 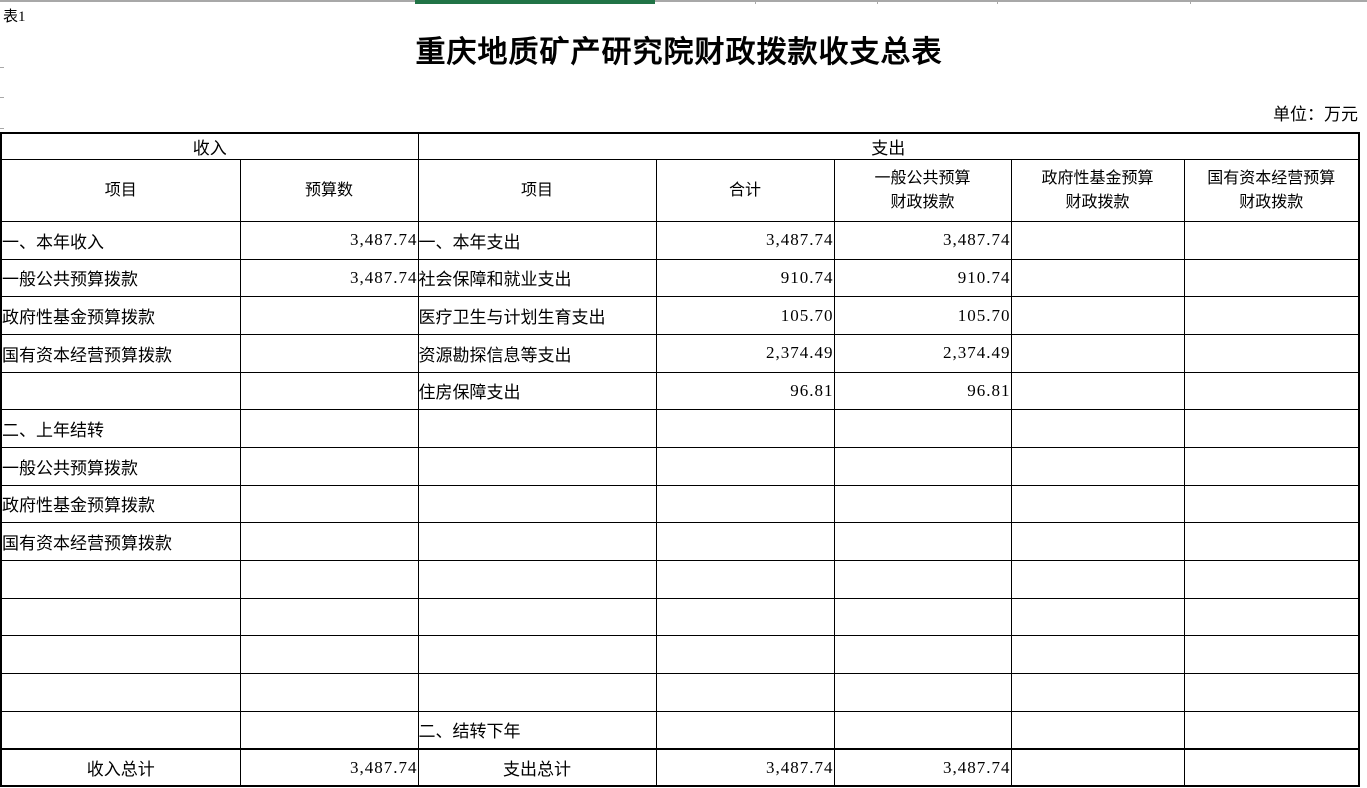 What do you see at coordinates (922, 278) in the screenshot?
I see `cell-expense-general: 910.74` at bounding box center [922, 278].